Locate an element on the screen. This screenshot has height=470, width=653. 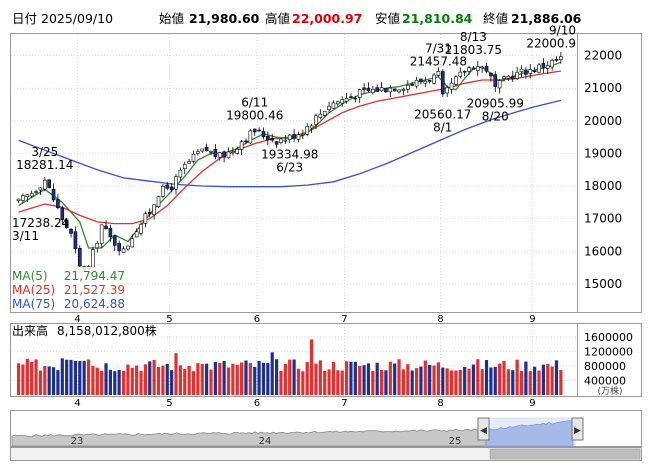
navigator-left-handle: ◀ is located at coordinates (483, 429).